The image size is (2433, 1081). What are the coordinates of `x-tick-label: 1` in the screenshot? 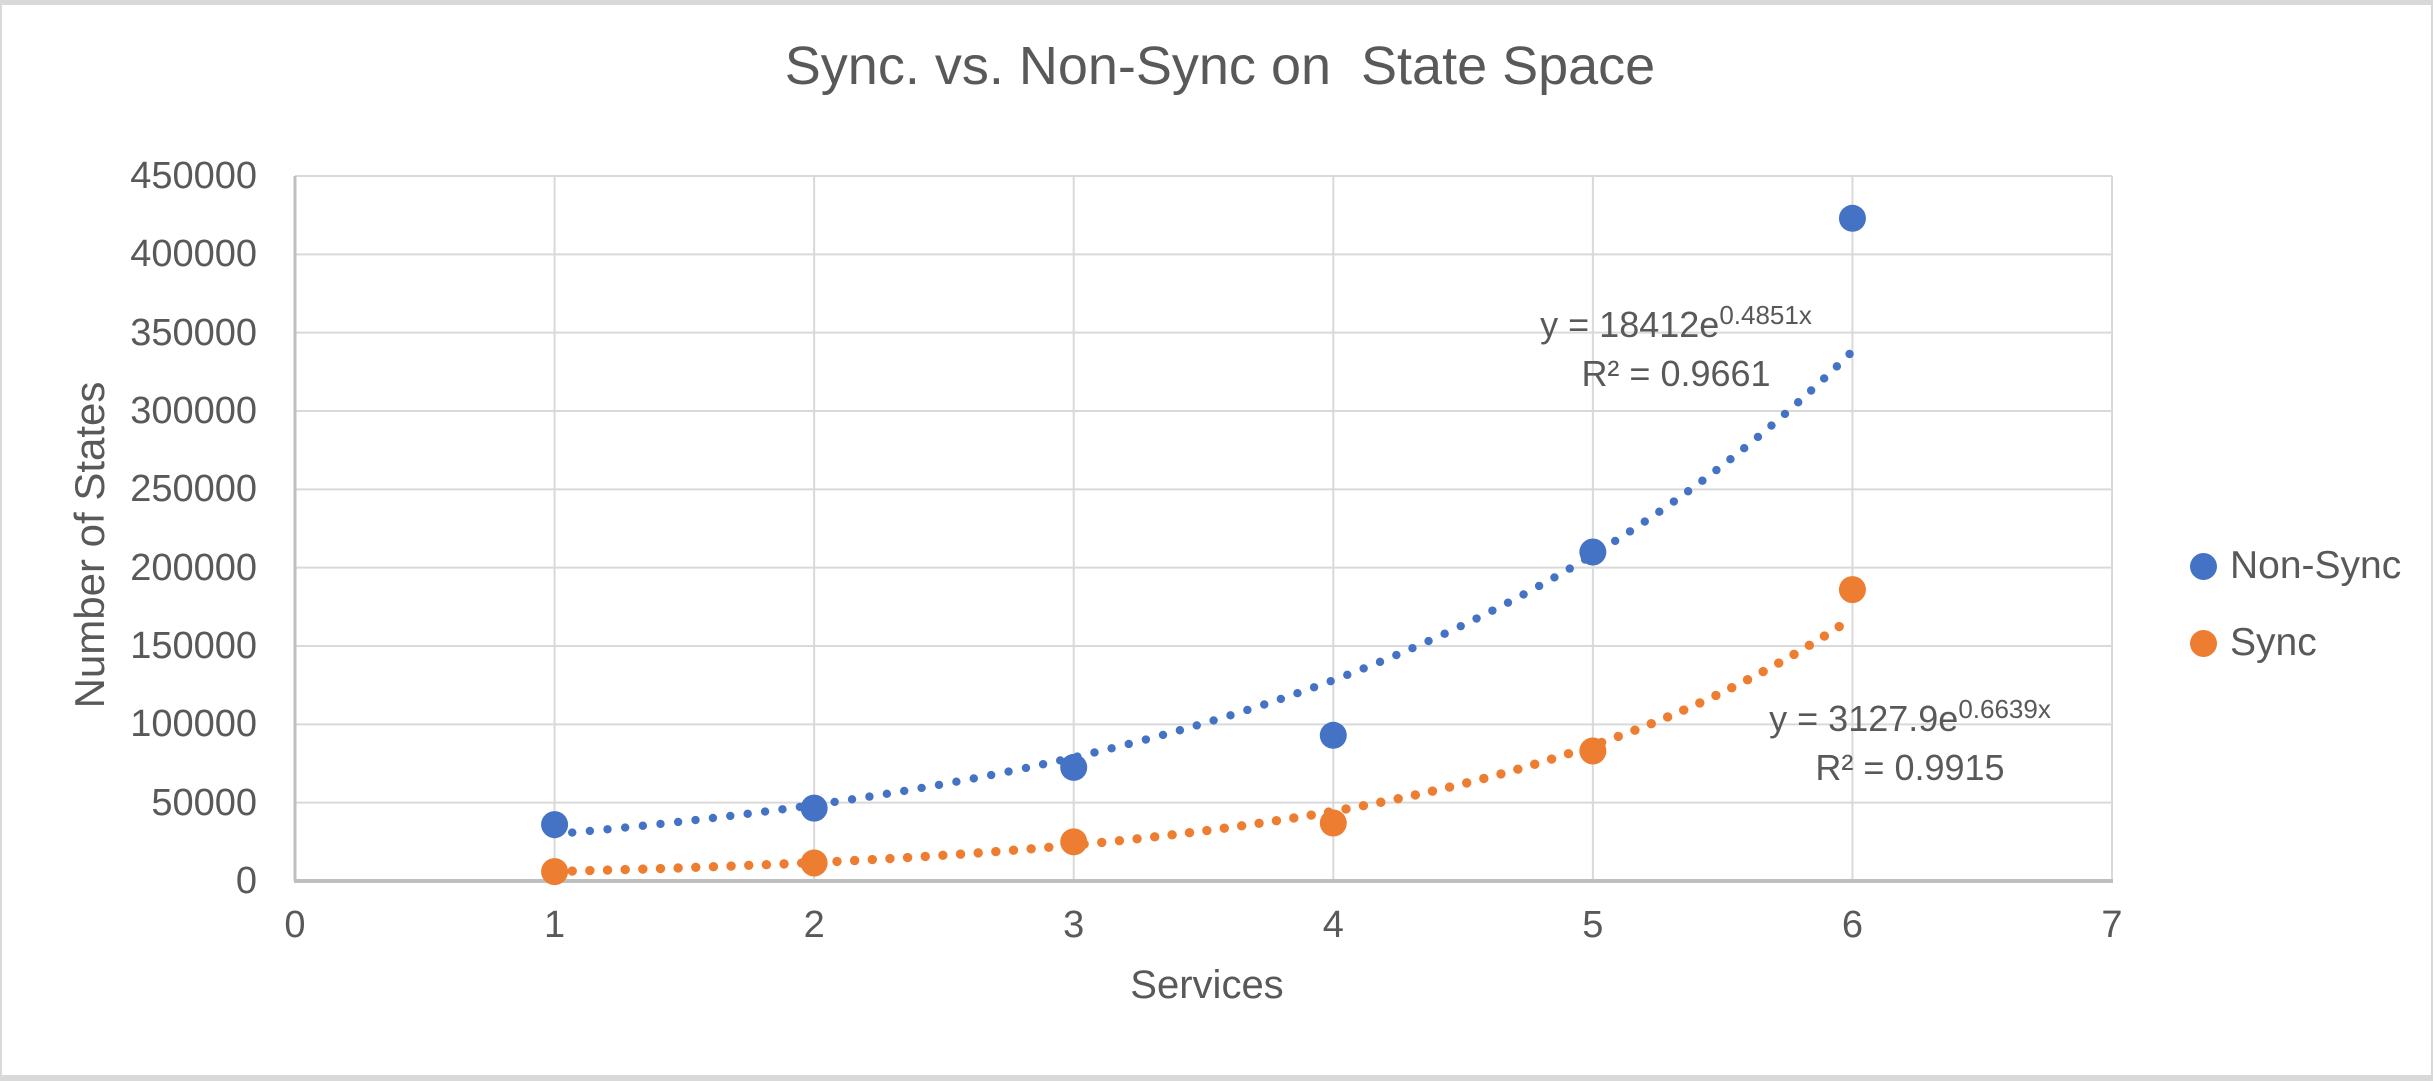 It's located at (554, 925).